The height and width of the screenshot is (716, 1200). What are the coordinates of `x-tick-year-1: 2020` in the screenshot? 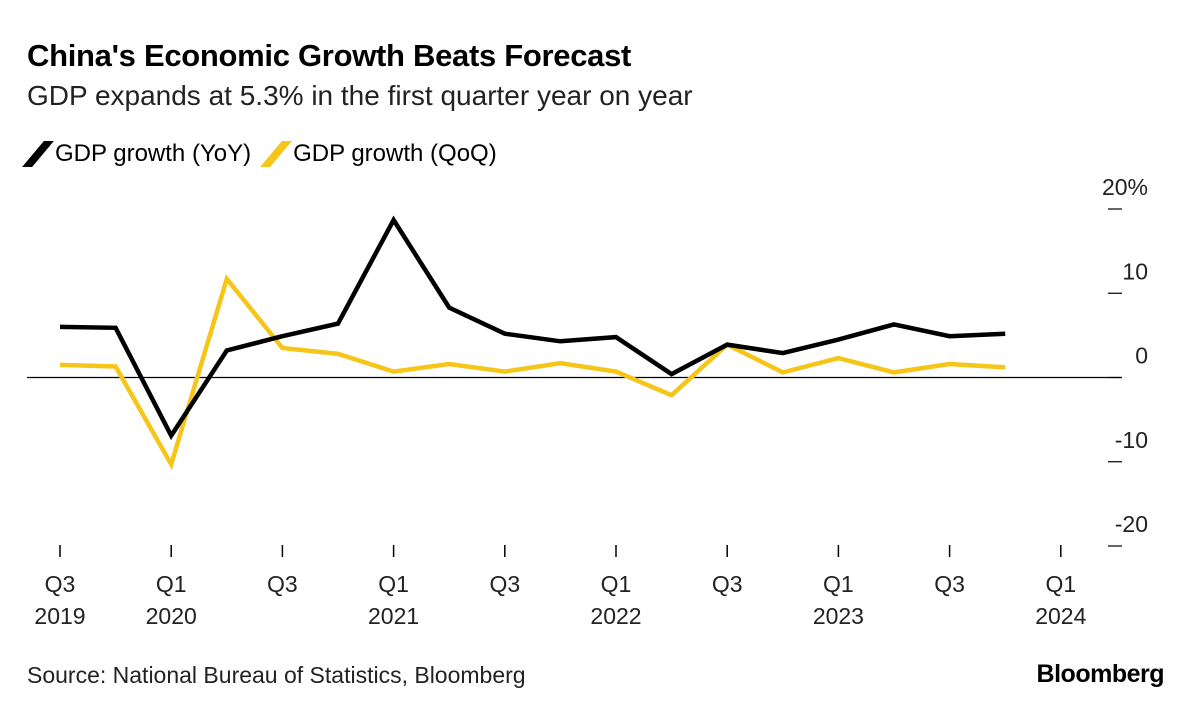 It's located at (171, 616).